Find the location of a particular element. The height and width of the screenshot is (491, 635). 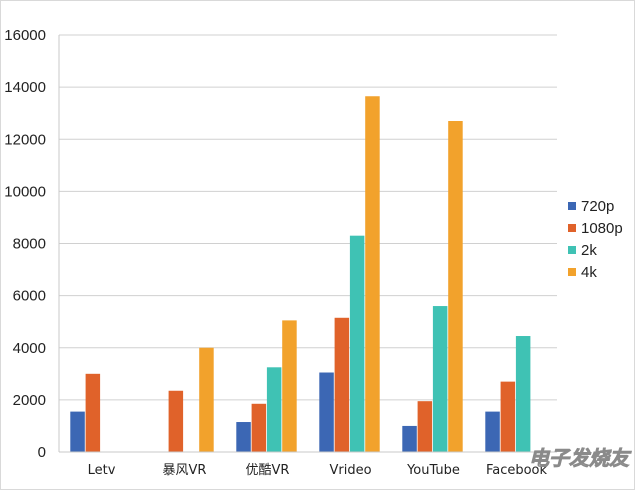

legend-label: 2k is located at coordinates (589, 250).